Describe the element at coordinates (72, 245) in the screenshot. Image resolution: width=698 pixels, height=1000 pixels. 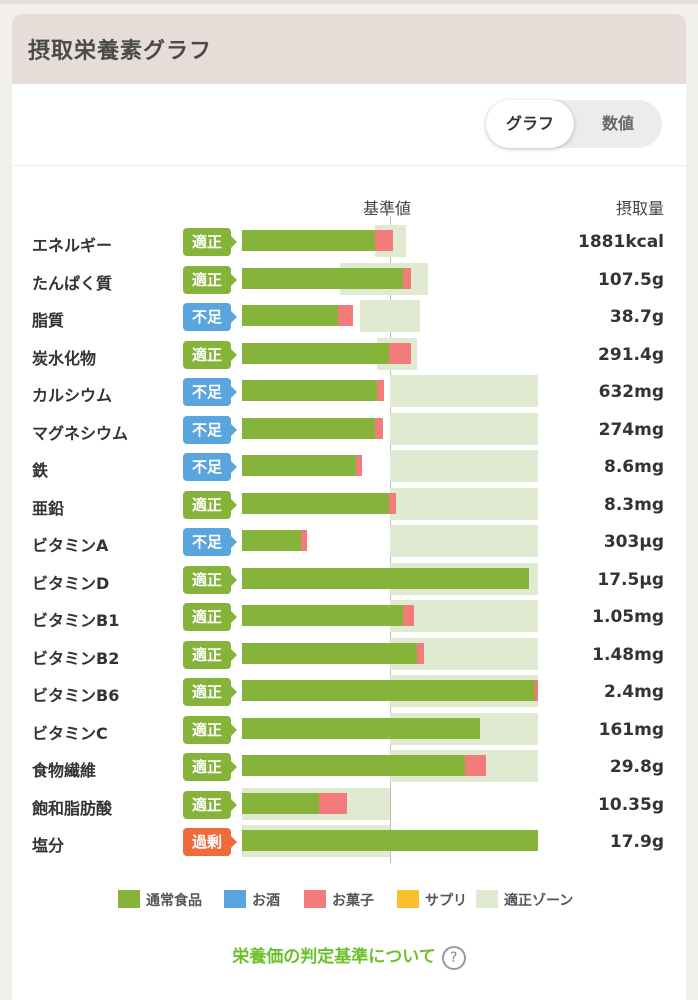
I see `nutrient-name: エネルギー` at that location.